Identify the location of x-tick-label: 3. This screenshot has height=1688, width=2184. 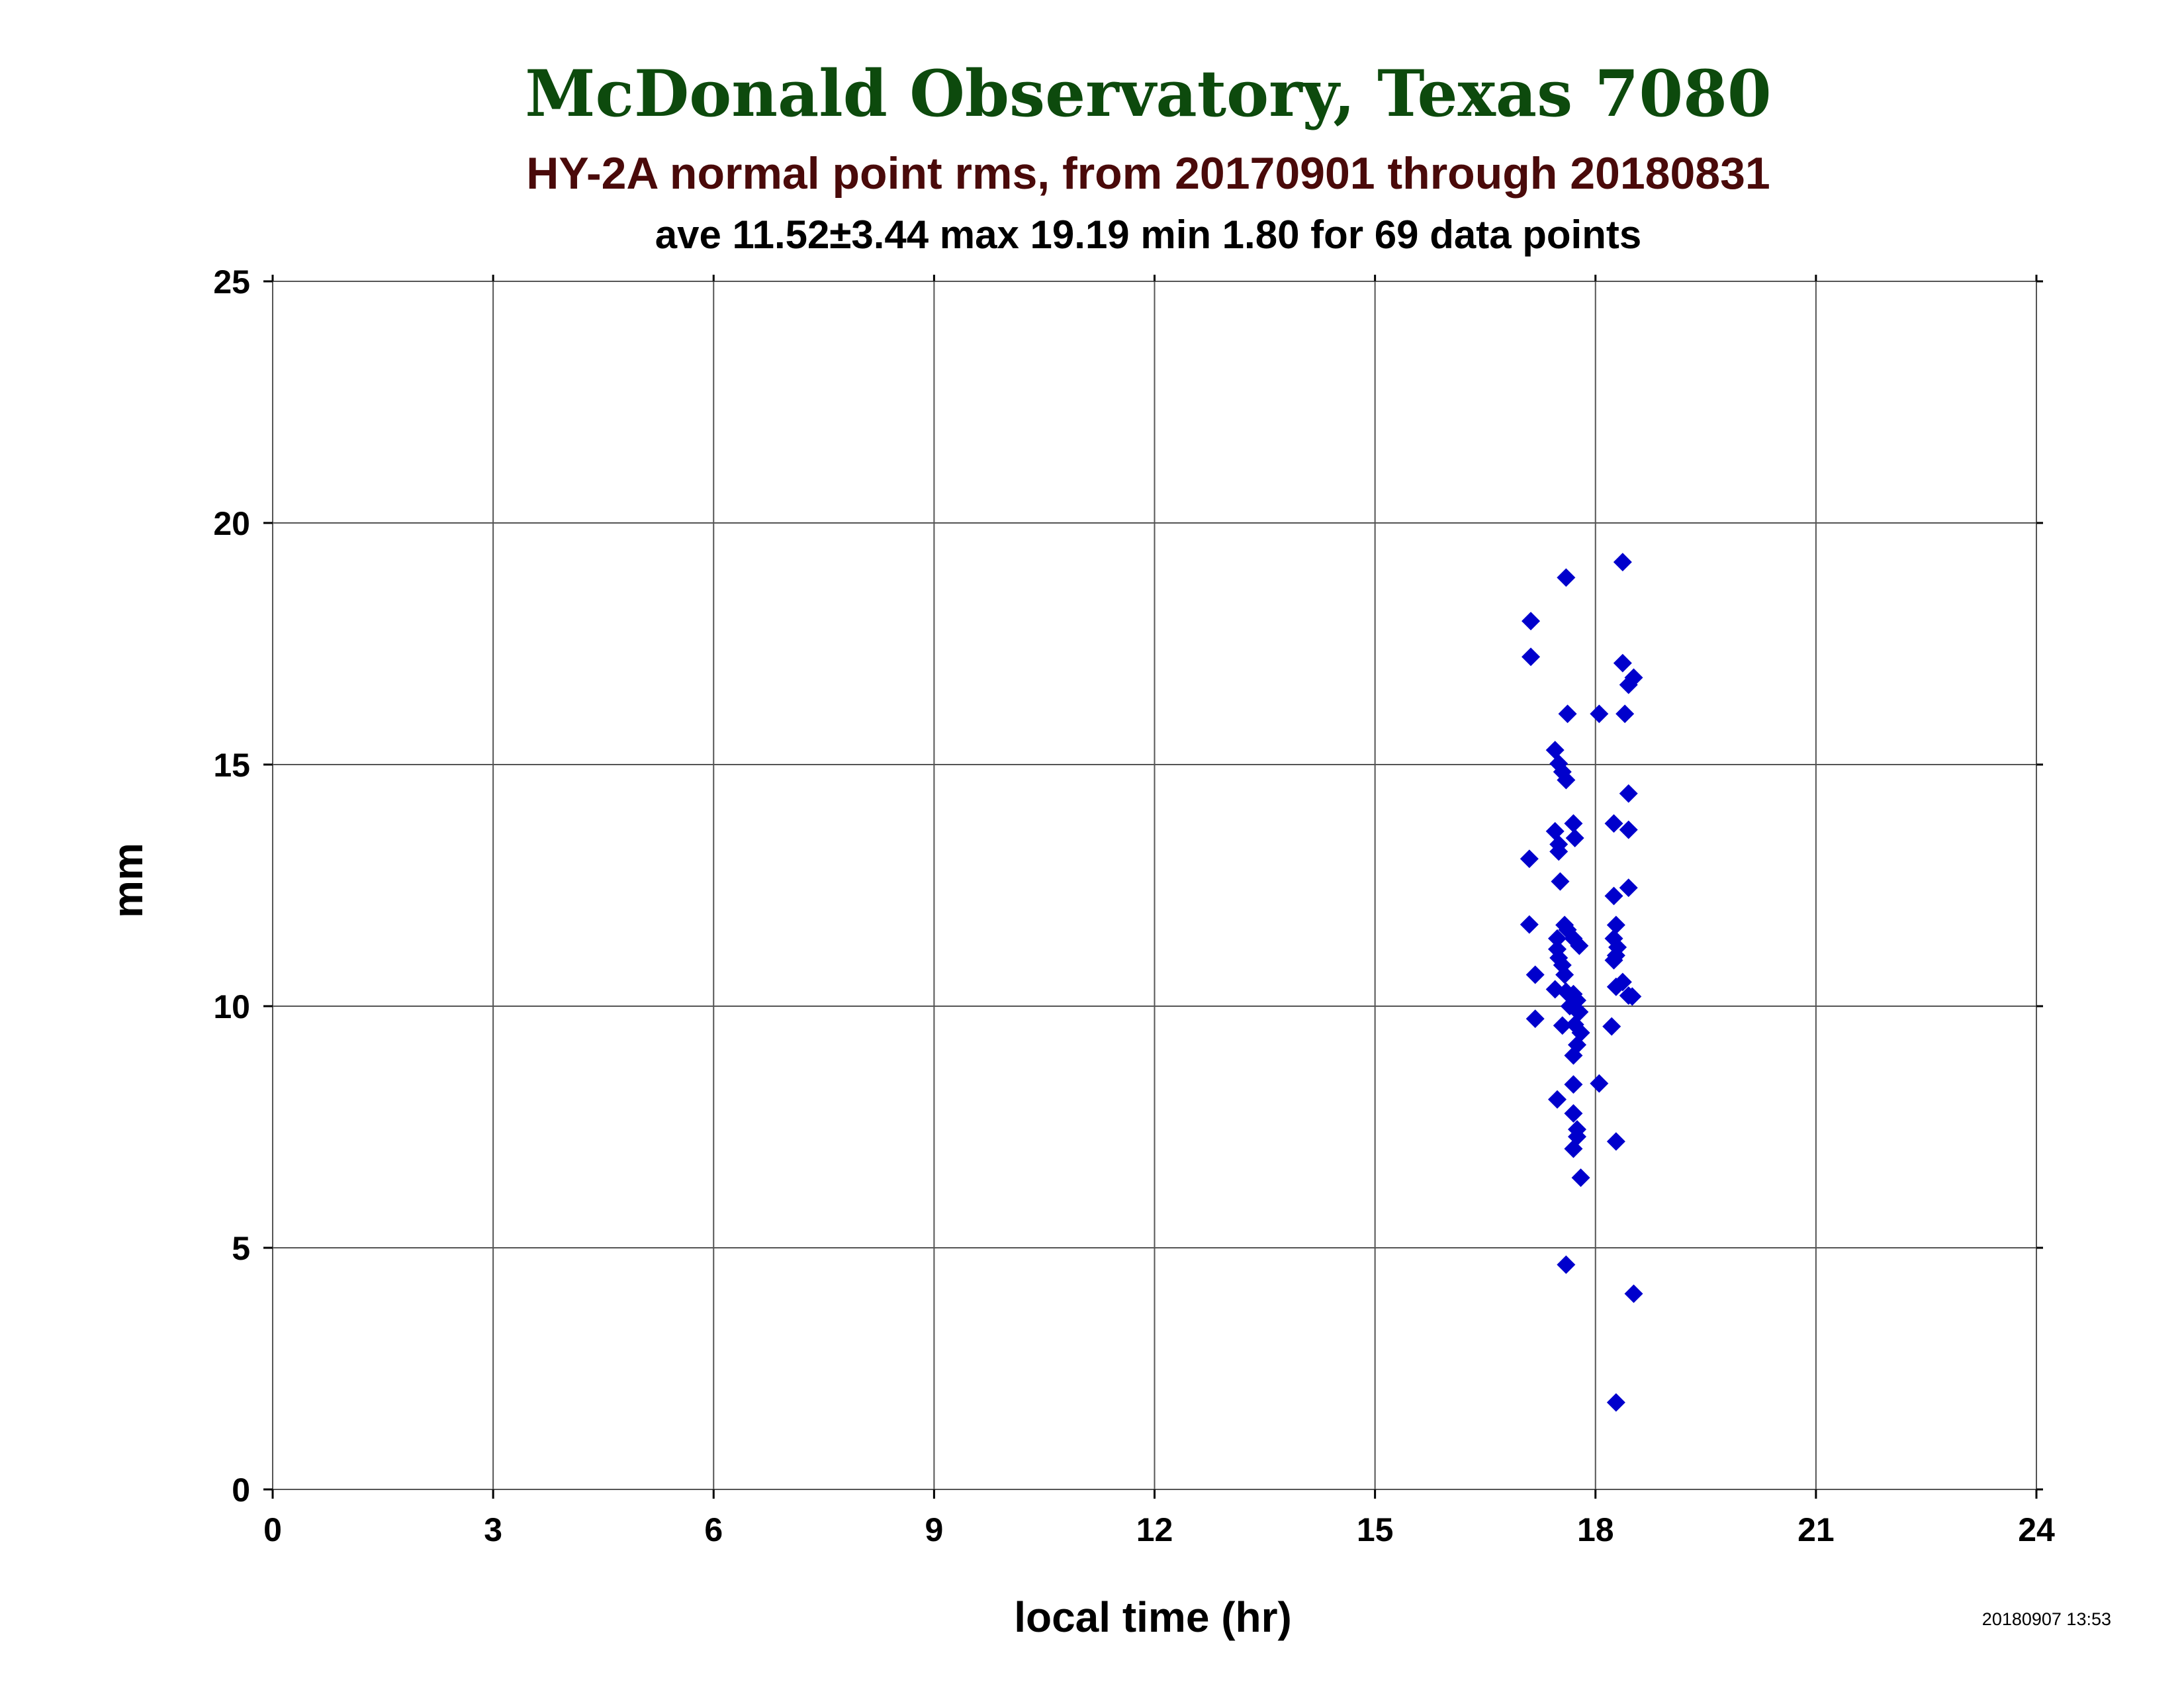
(493, 1529).